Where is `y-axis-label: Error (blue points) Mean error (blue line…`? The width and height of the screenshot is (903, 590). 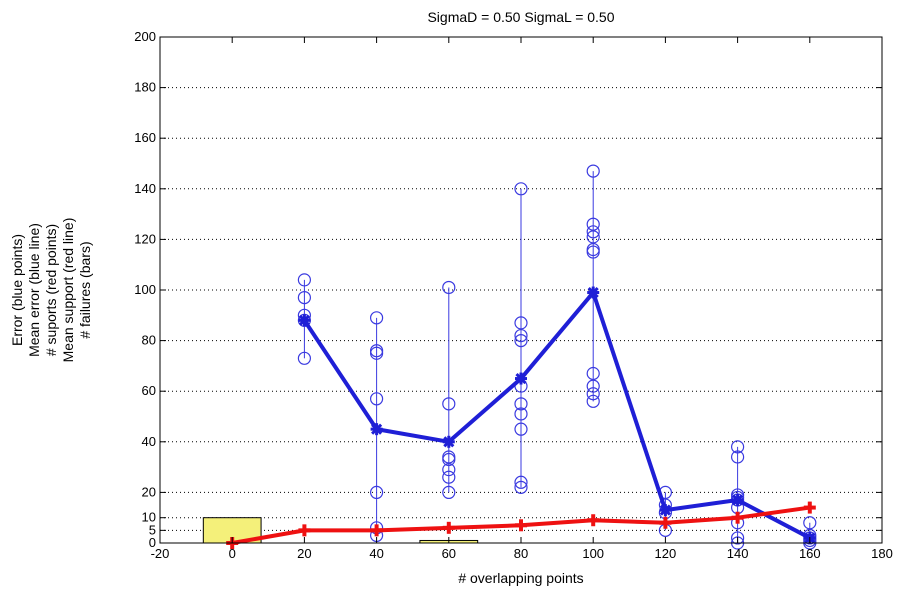 y-axis-label: Error (blue points) Mean error (blue line… is located at coordinates (51, 290).